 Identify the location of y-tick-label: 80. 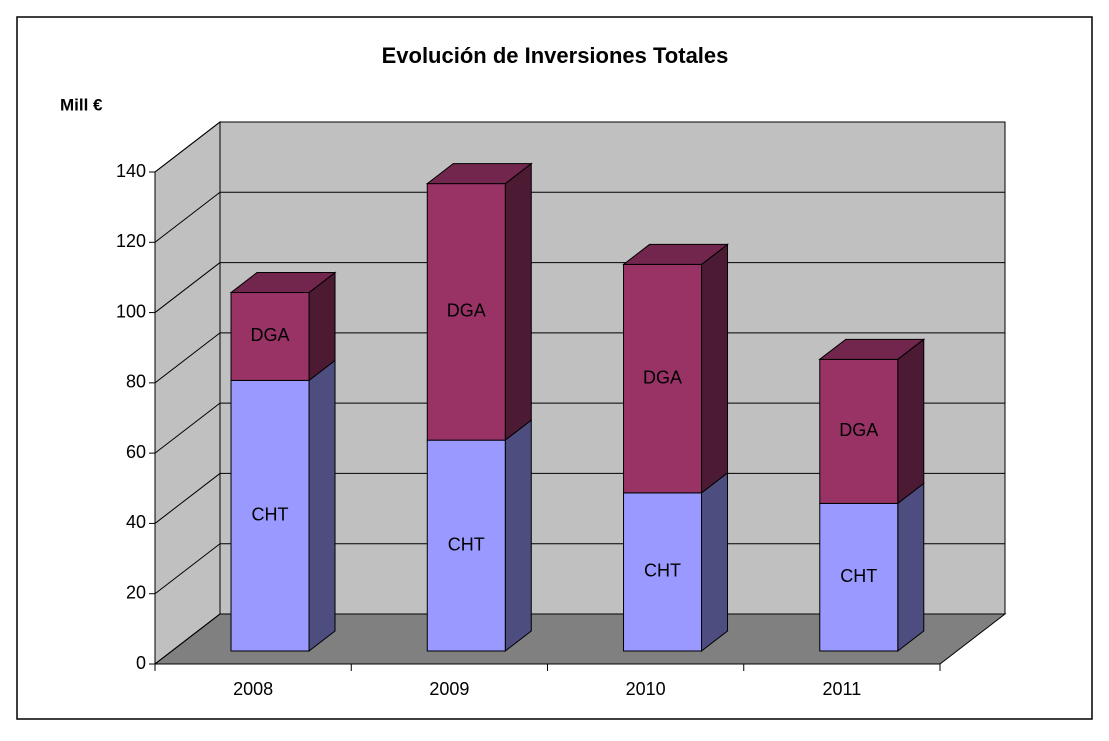
(136, 382).